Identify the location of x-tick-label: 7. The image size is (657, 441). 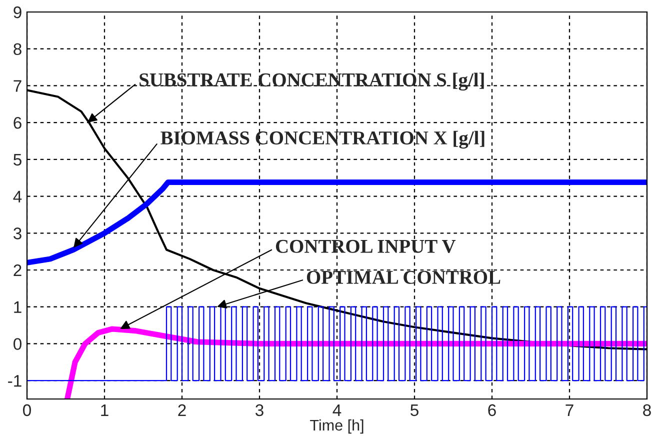
(570, 410).